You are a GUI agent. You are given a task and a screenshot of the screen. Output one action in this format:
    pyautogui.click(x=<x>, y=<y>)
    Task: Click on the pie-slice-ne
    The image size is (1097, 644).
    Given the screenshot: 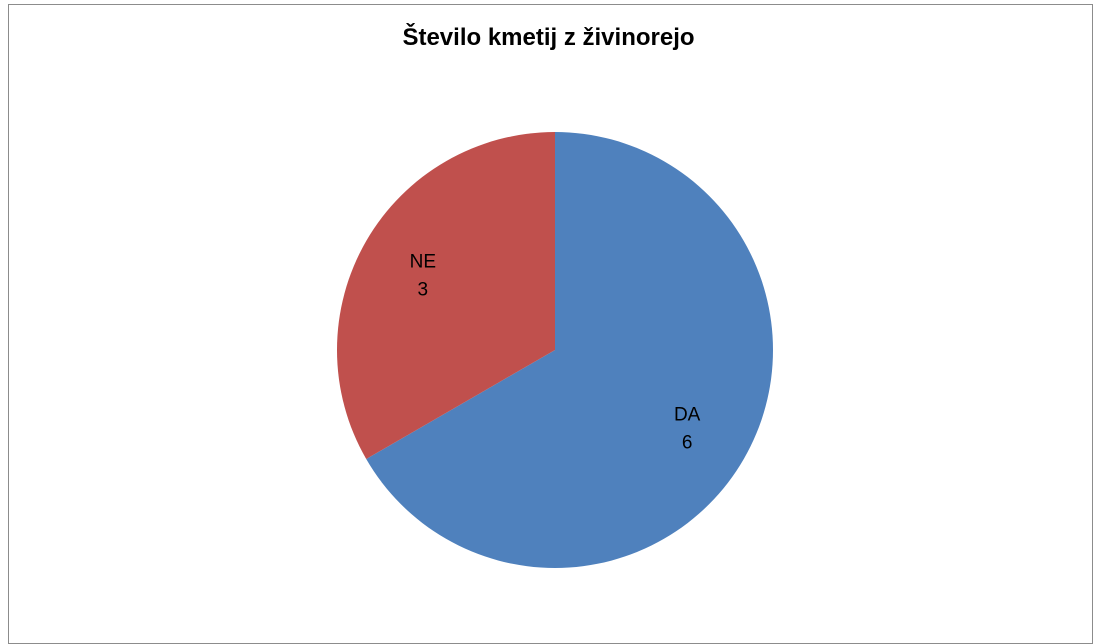 What is the action you would take?
    pyautogui.click(x=446, y=295)
    